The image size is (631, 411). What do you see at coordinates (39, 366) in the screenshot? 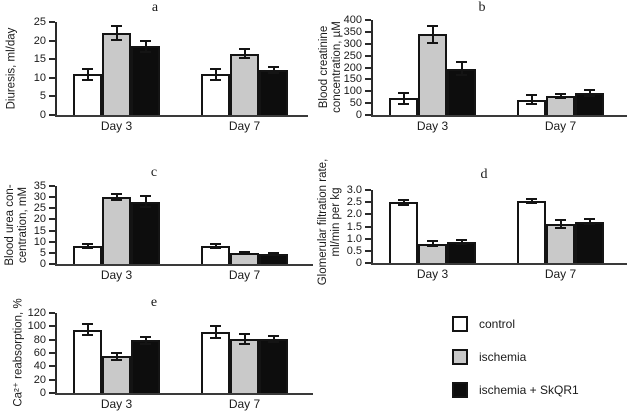
I see `panel-e-ytick-label: 40` at bounding box center [39, 366].